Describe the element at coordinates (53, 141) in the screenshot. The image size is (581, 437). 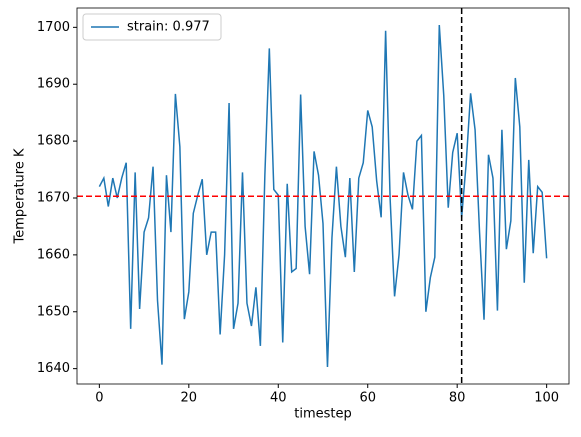
I see `y-tick-label: 1680` at that location.